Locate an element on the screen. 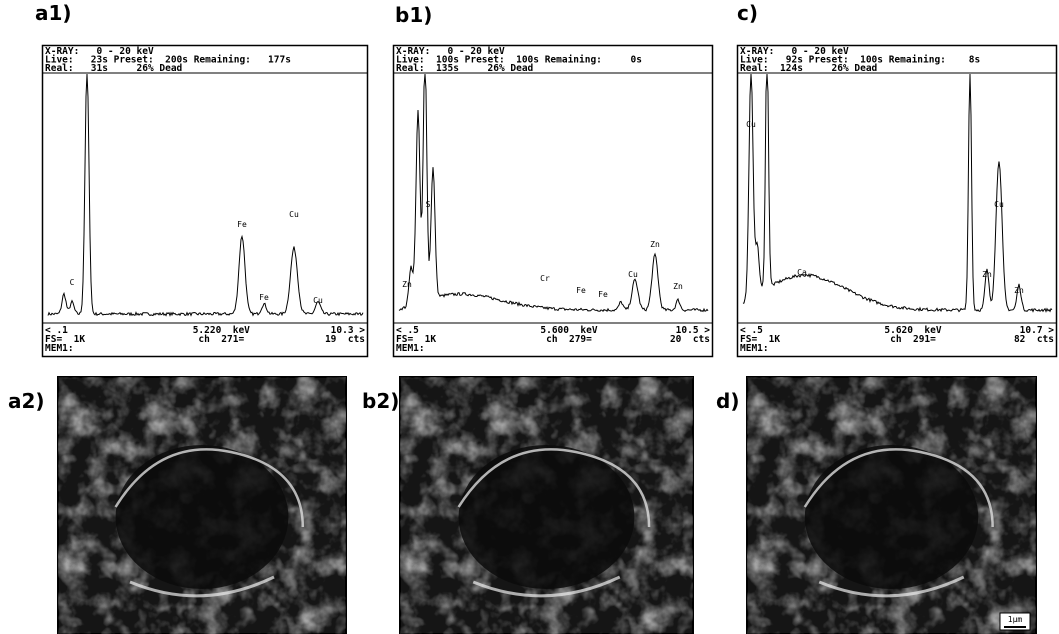 The width and height of the screenshot is (1059, 634). panel-label: c) is located at coordinates (747, 13).